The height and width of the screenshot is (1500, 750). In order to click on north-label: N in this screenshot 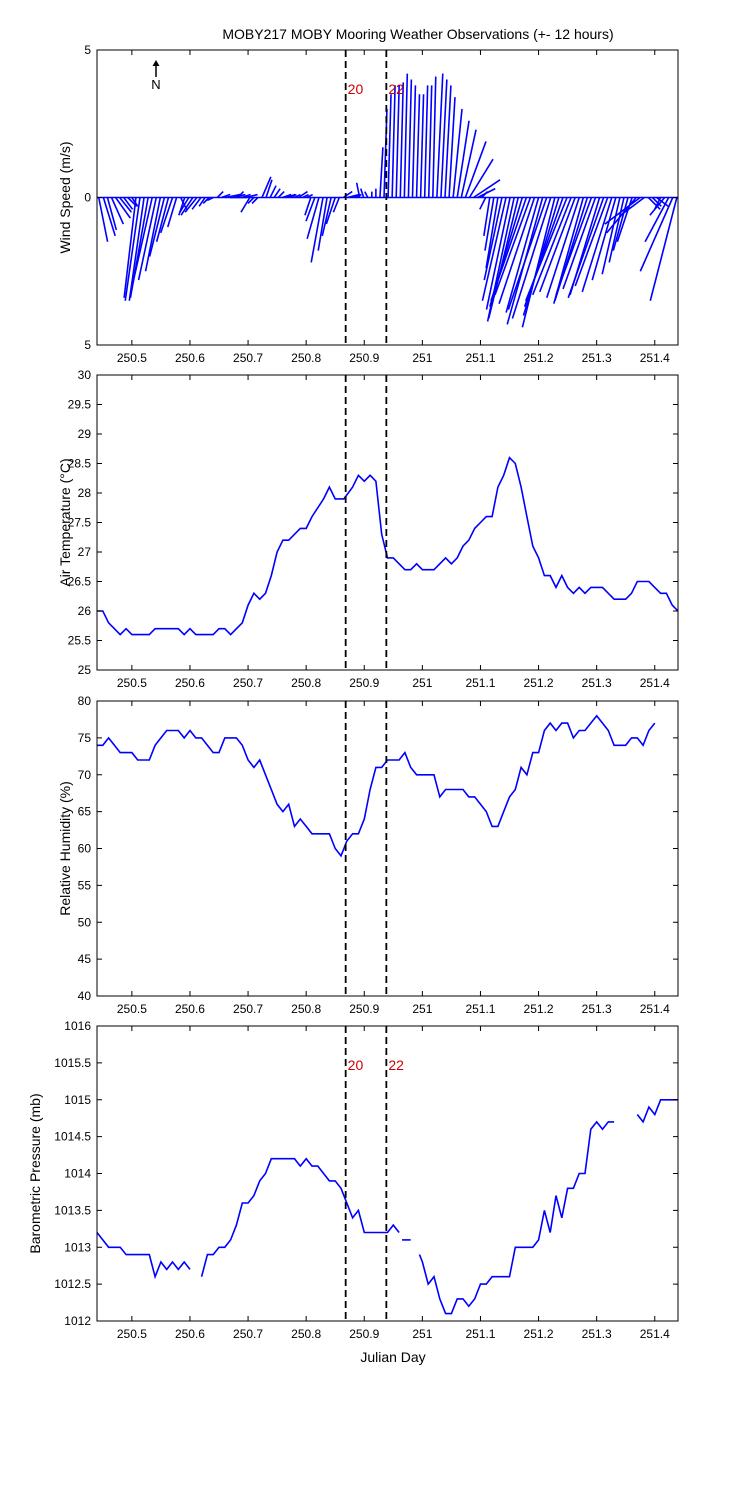, I will do `click(155, 84)`.